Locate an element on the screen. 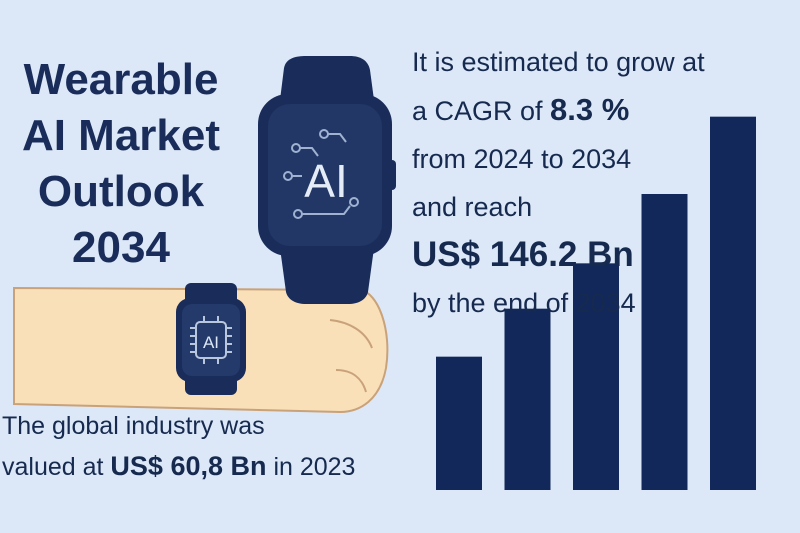 Image resolution: width=800 pixels, height=533 pixels. small-watch-label: AI is located at coordinates (211, 342).